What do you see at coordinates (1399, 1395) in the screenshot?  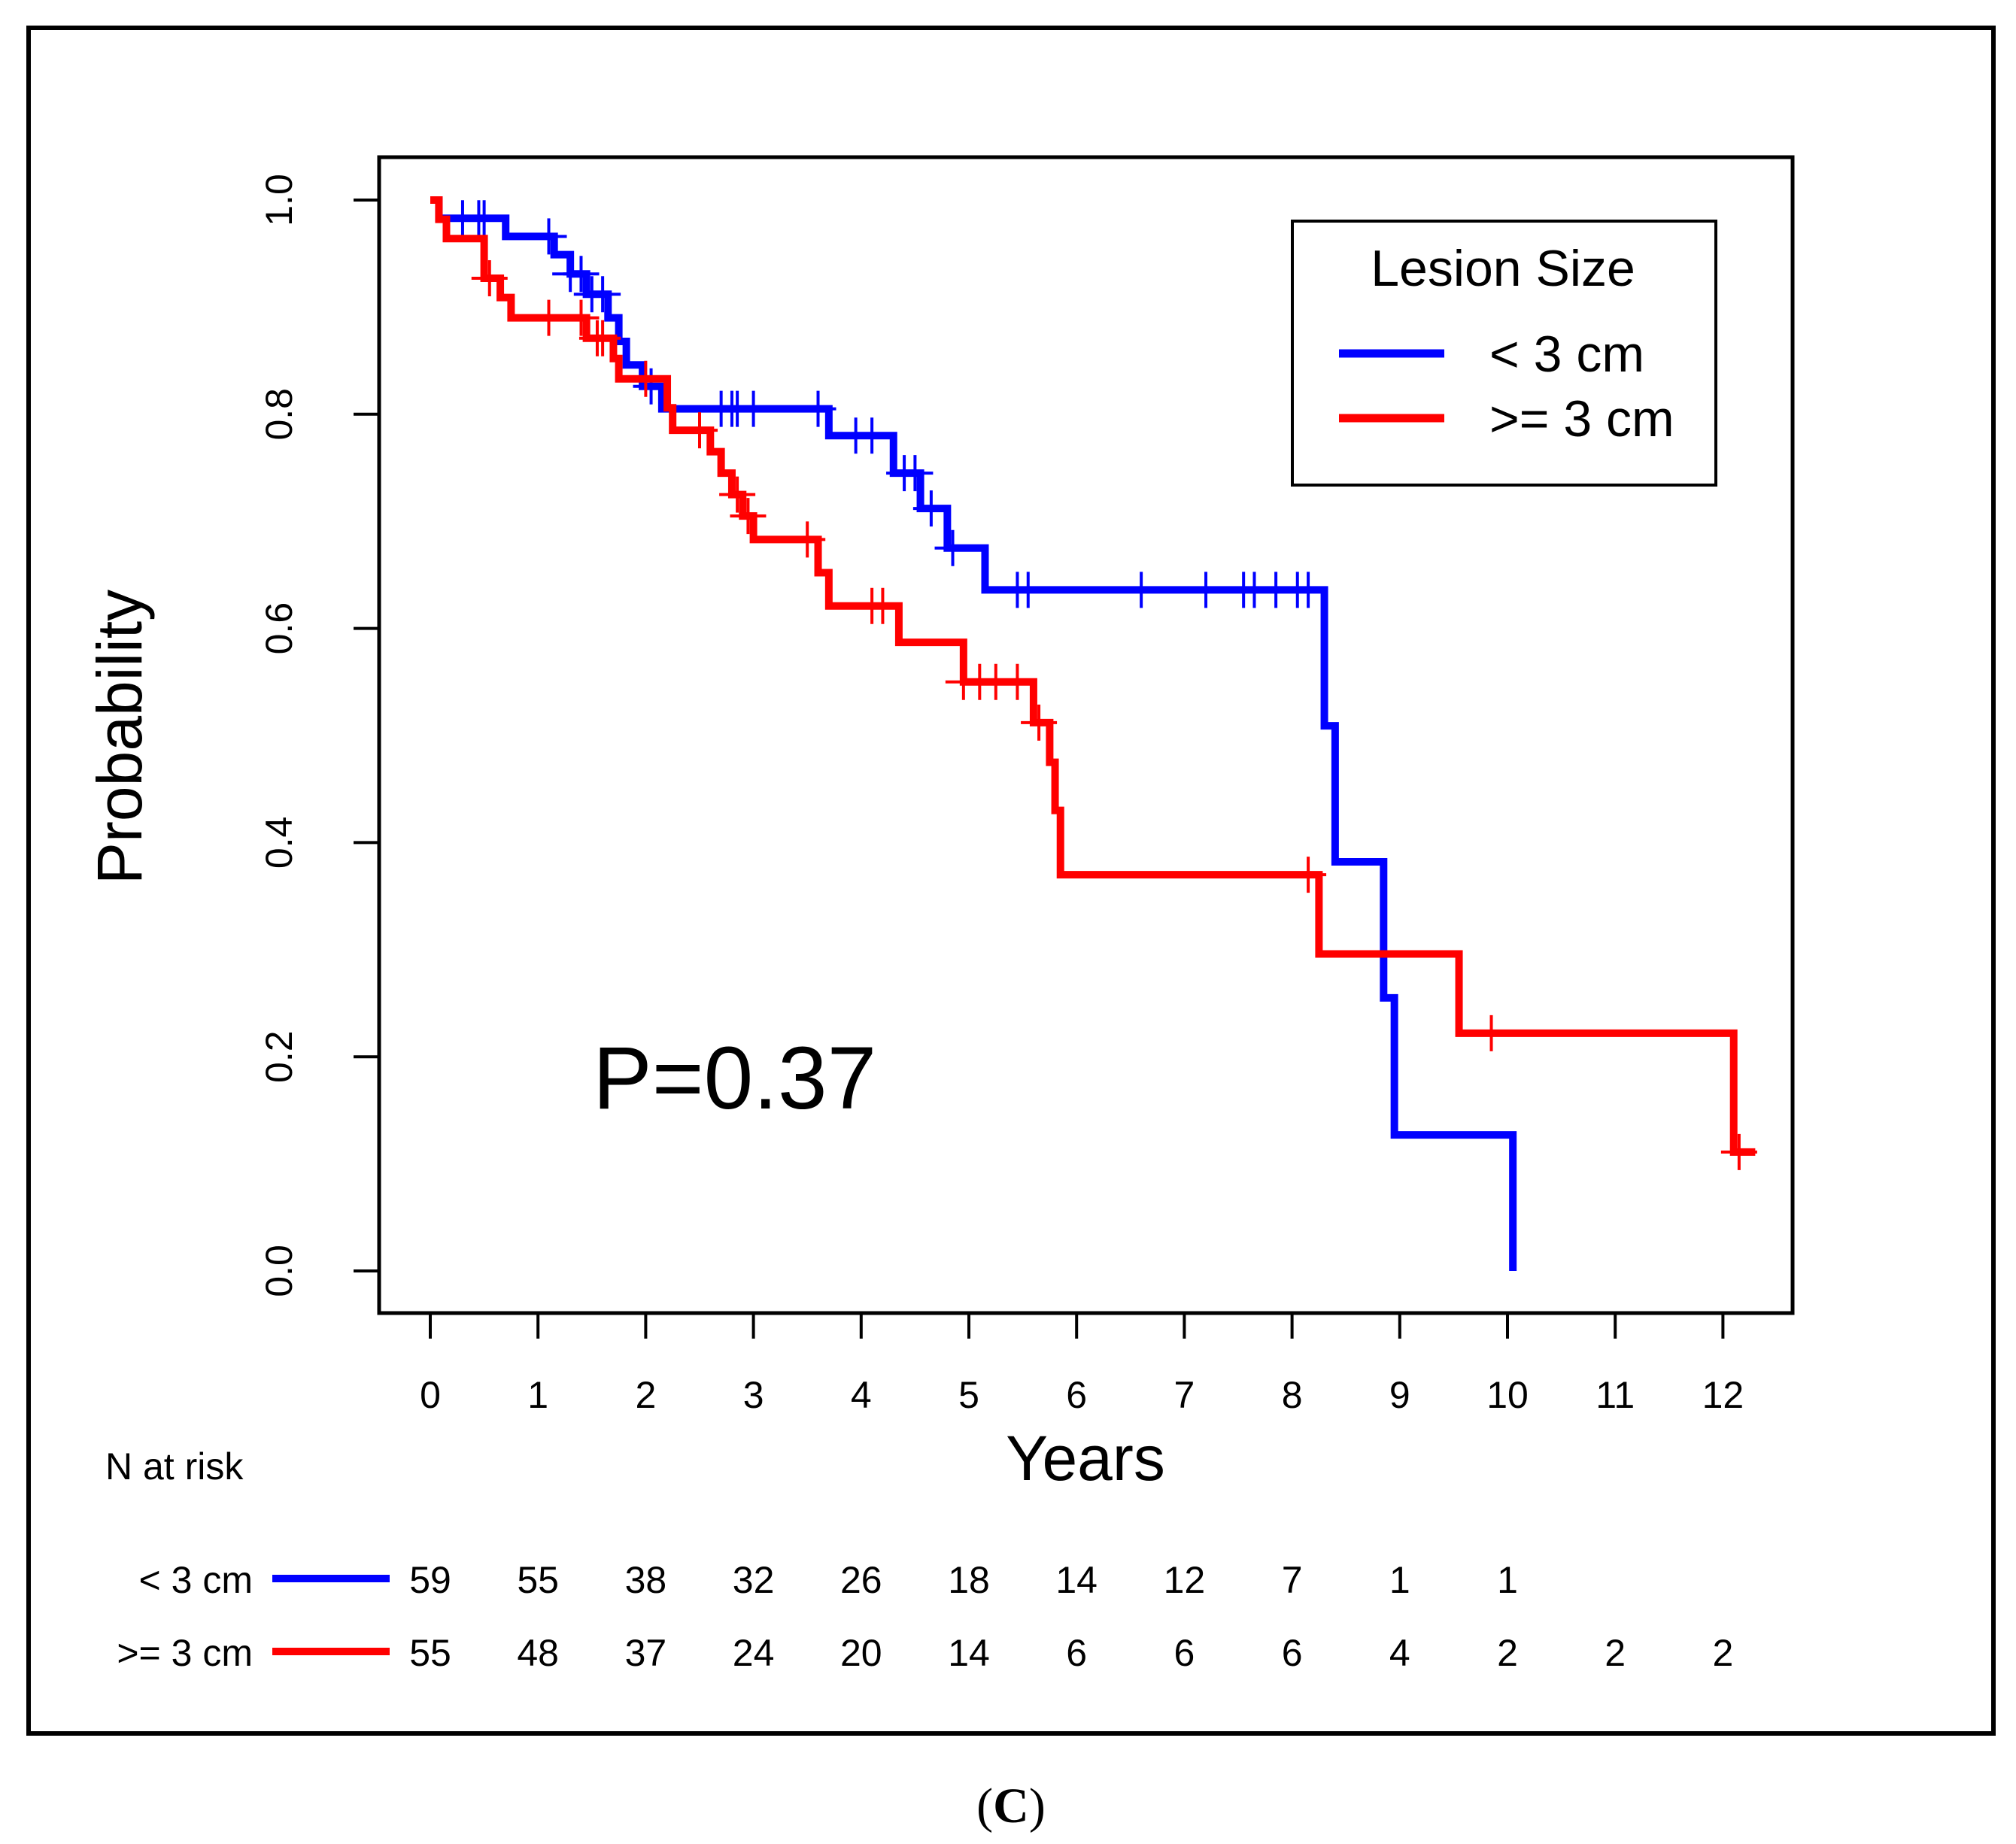 I see `x-tick-label: 9` at bounding box center [1399, 1395].